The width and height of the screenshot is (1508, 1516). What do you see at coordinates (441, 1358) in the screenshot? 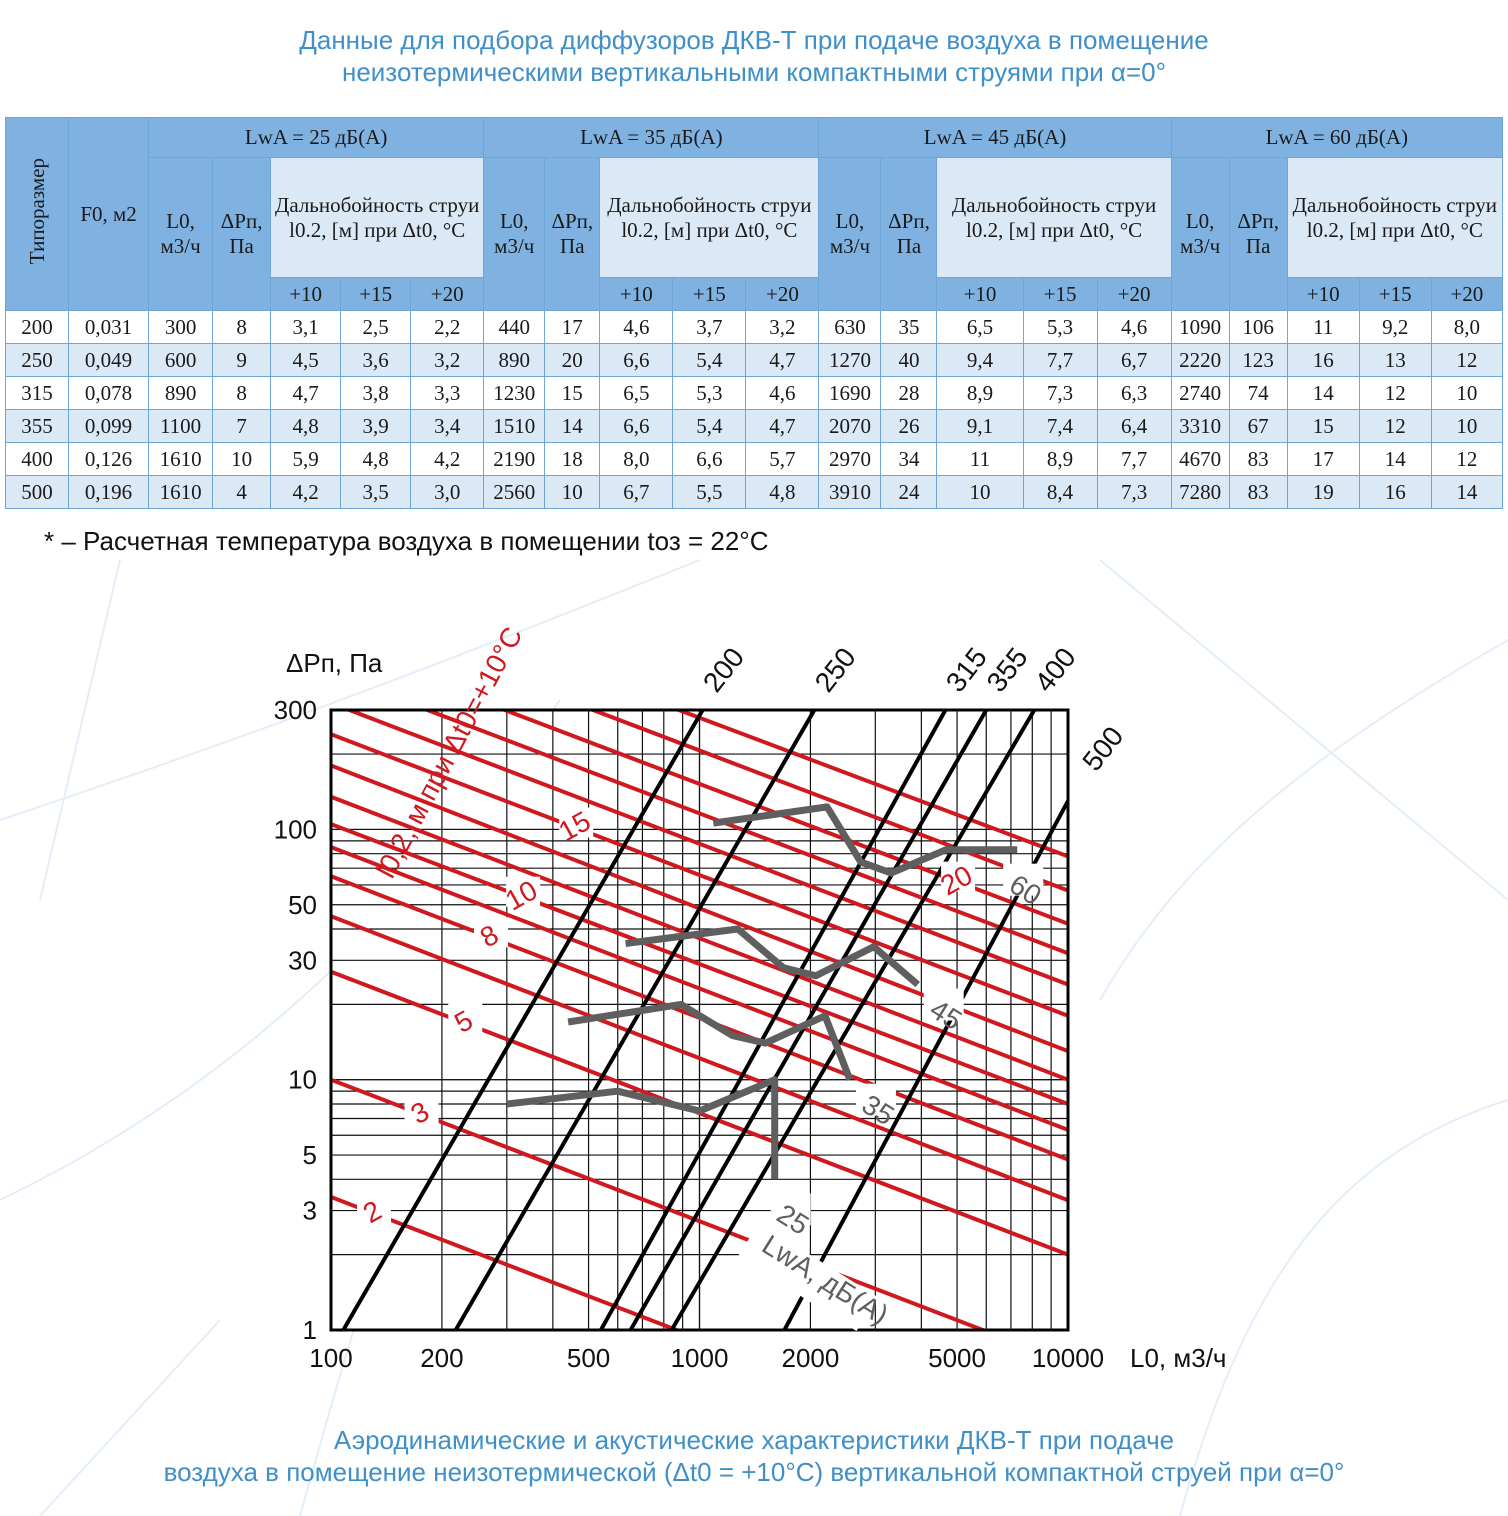
I see `x-tick-label: 200` at bounding box center [441, 1358].